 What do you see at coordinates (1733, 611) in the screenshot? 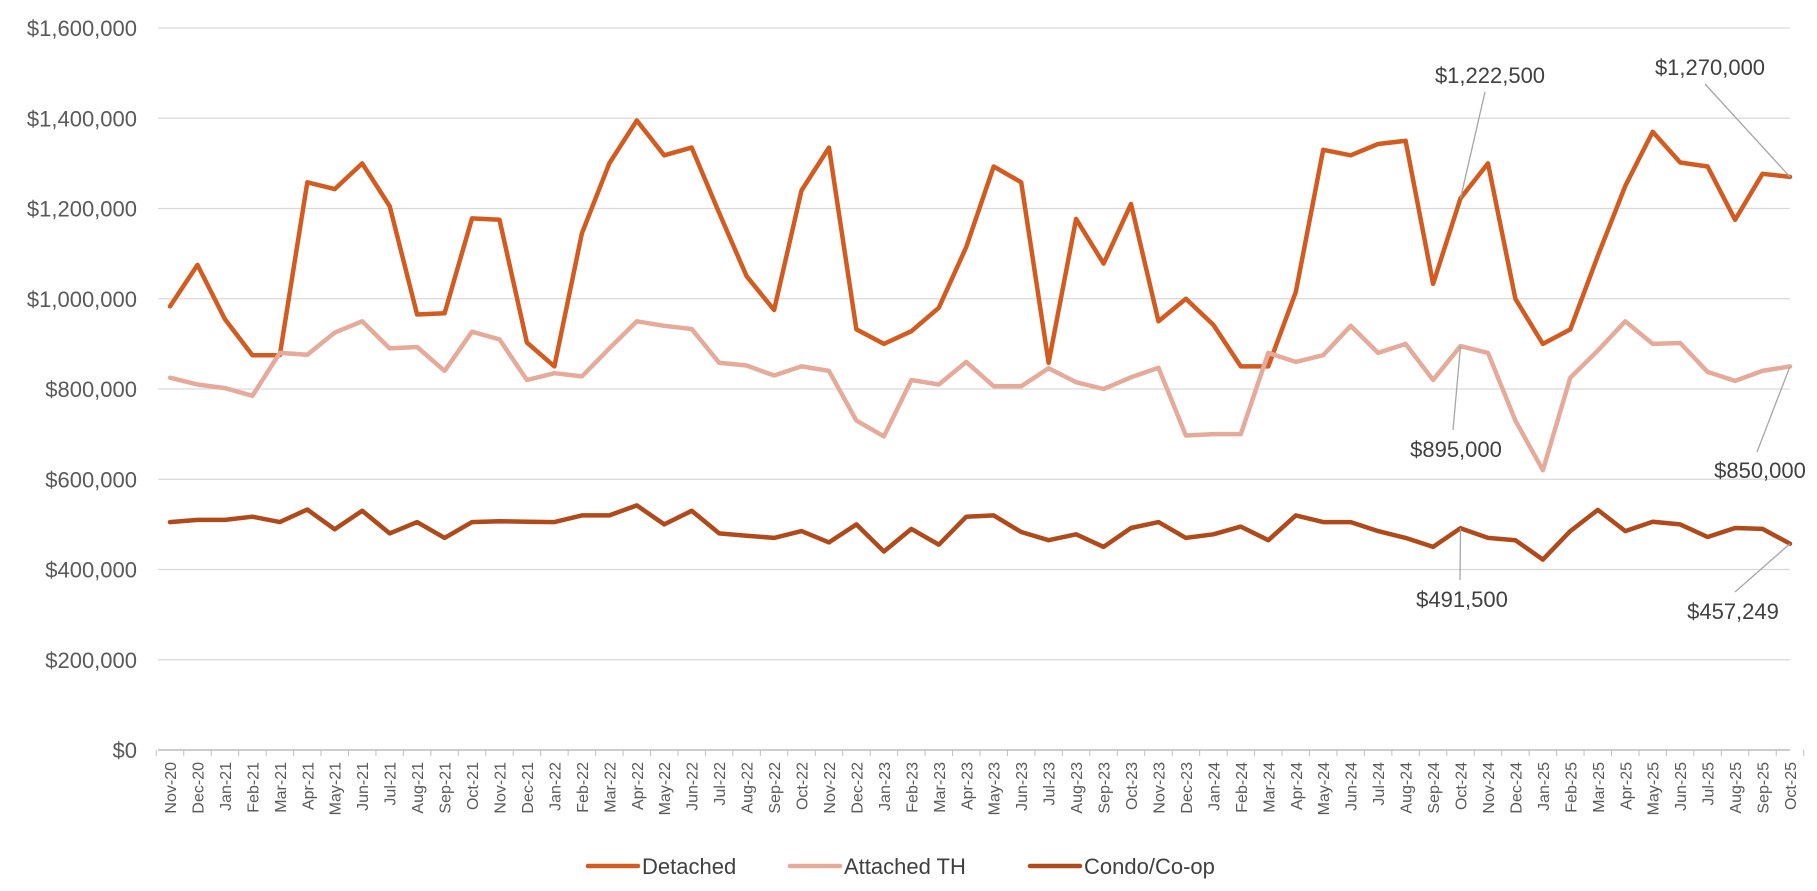
I see `annotation-label: $457,249` at bounding box center [1733, 611].